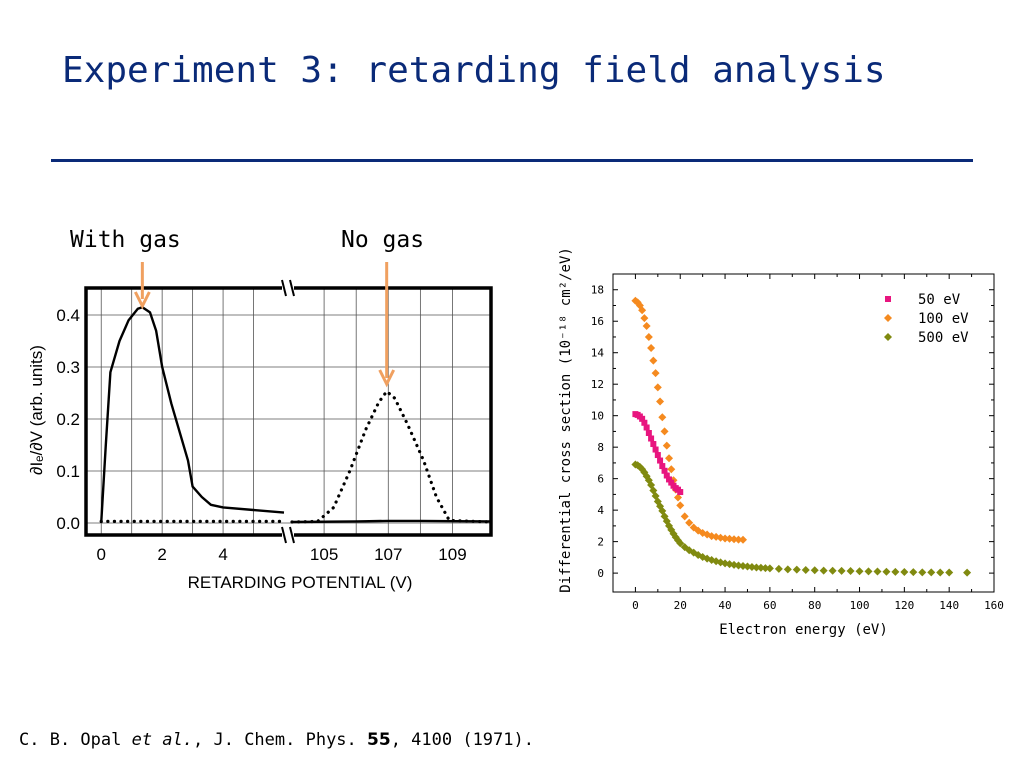  I want to click on y-tick-label: 8, so click(600, 447).